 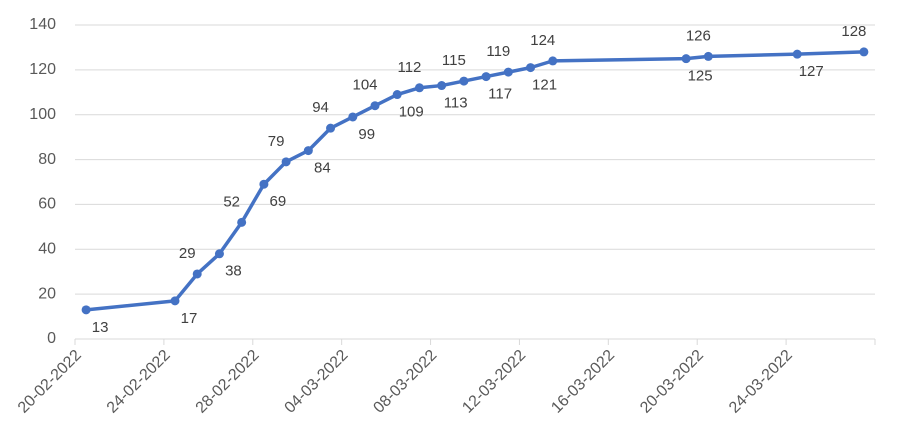 I want to click on data-label: 112, so click(x=409, y=67).